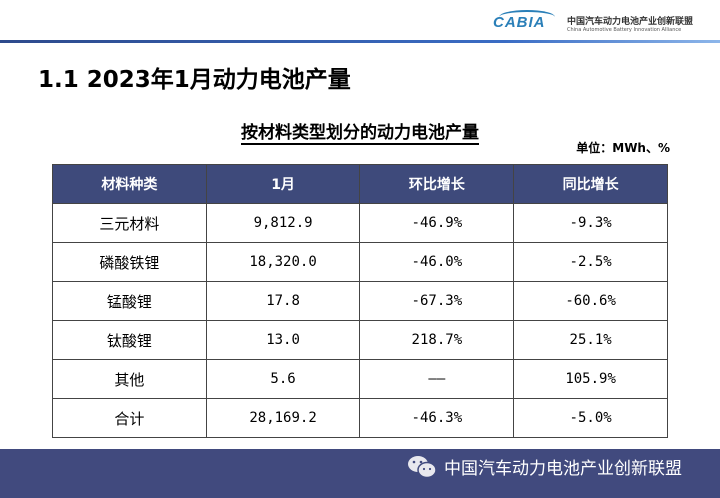  What do you see at coordinates (623, 148) in the screenshot?
I see `unit-label: 单位：MWh、%` at bounding box center [623, 148].